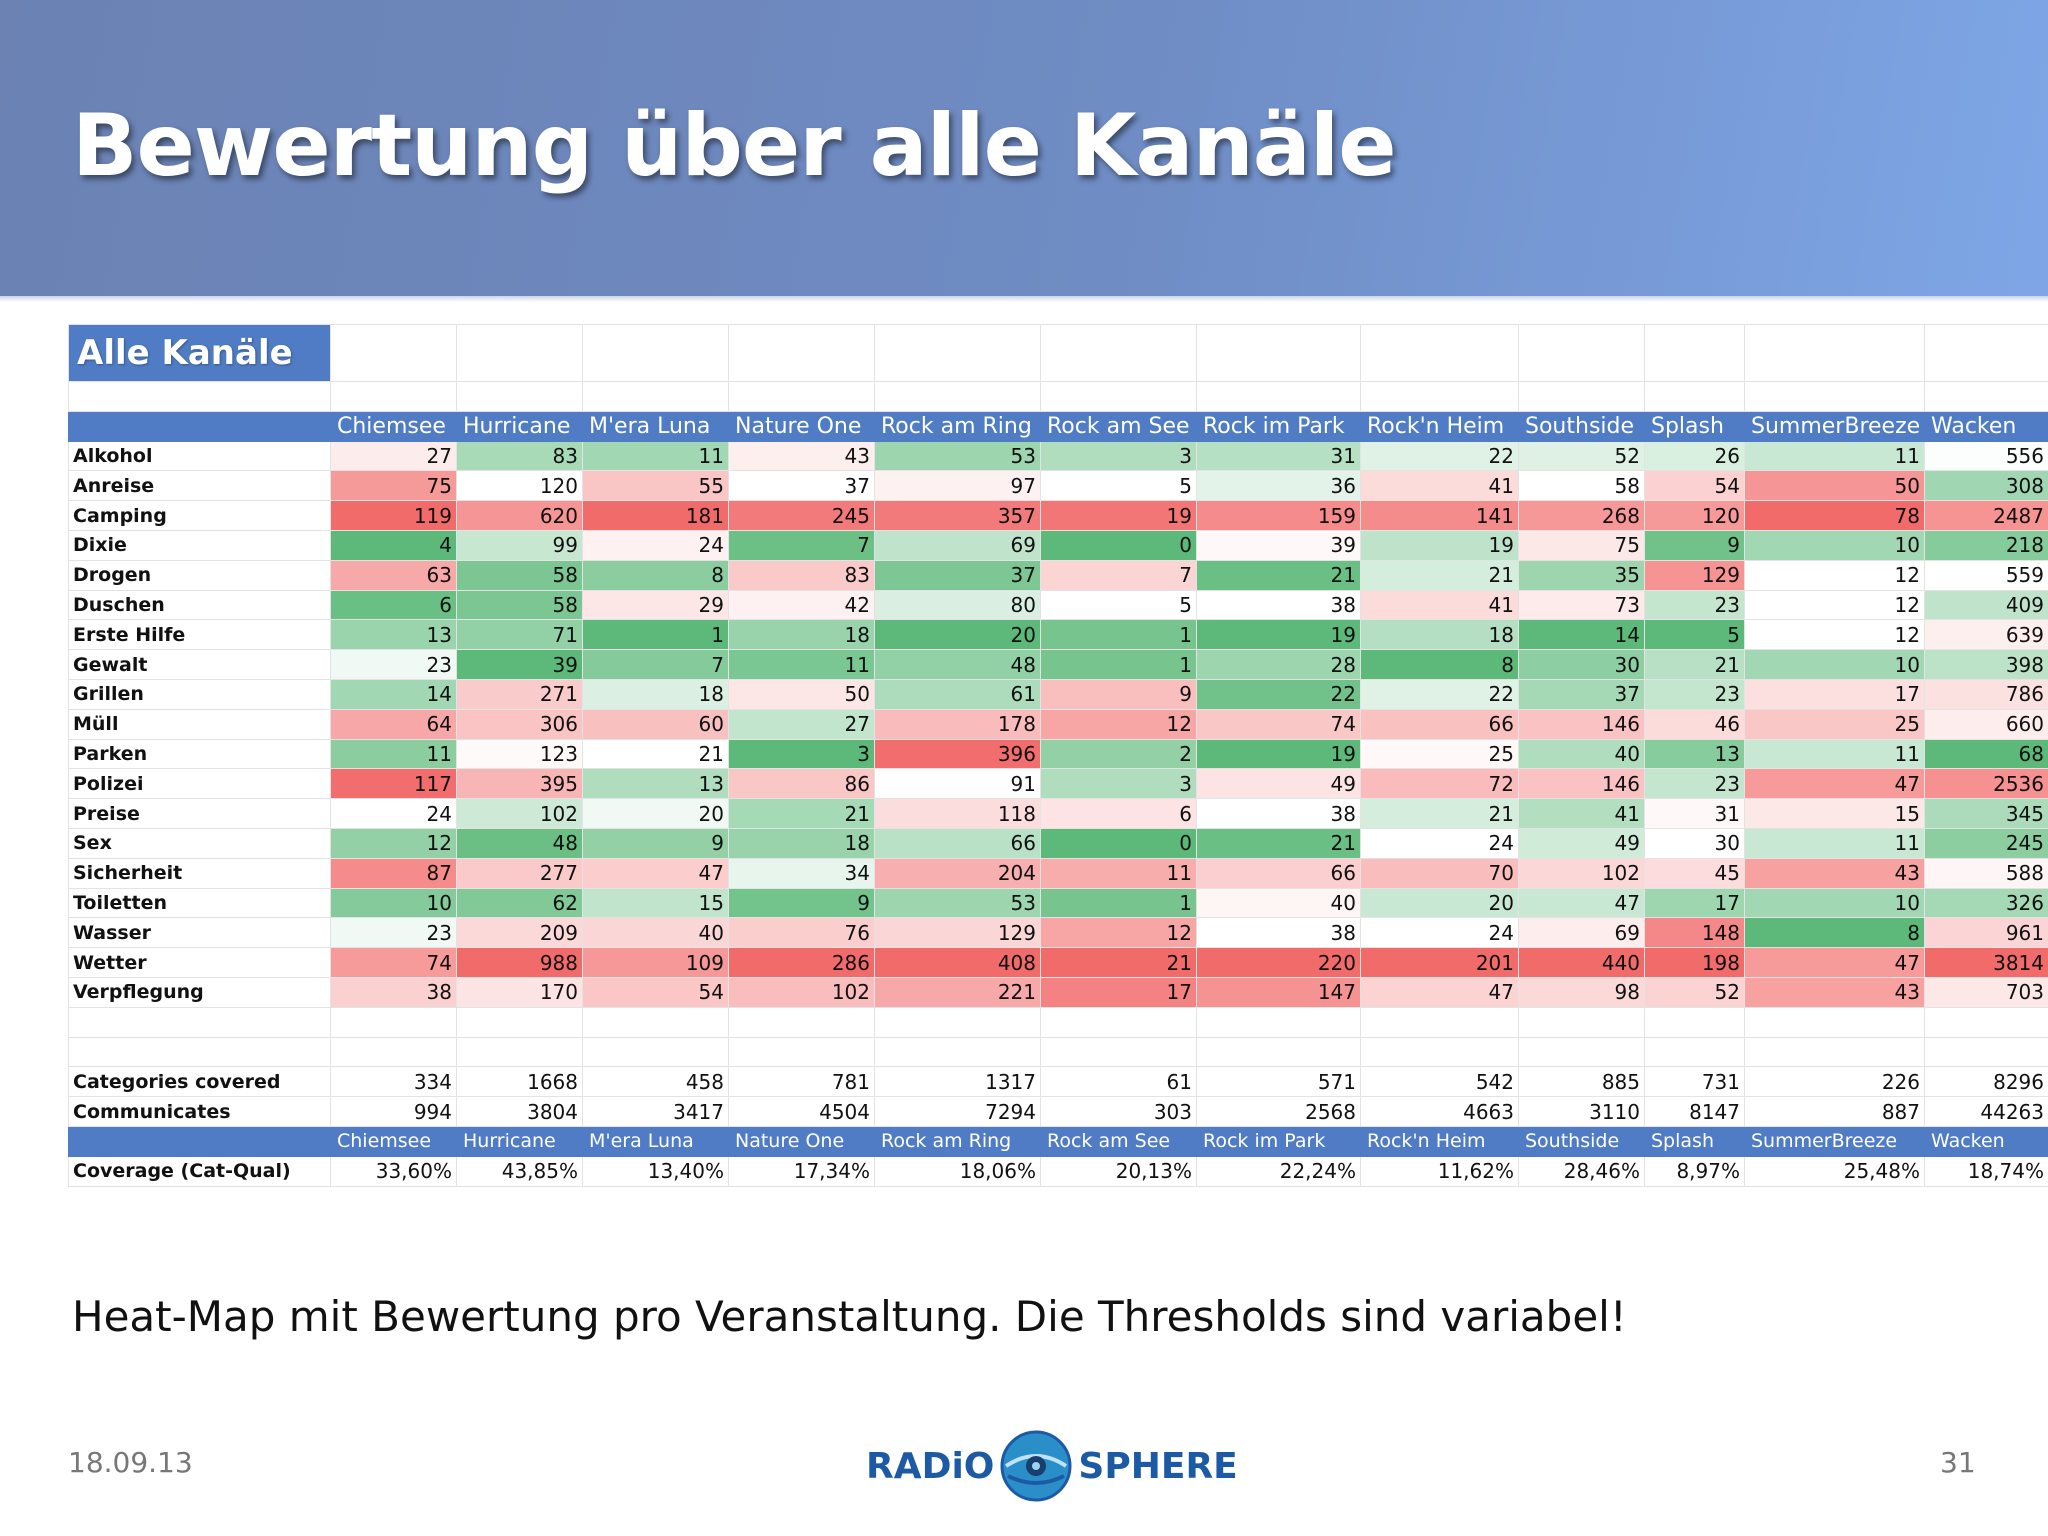 The width and height of the screenshot is (2048, 1536). What do you see at coordinates (519, 545) in the screenshot?
I see `heat-cell: 99` at bounding box center [519, 545].